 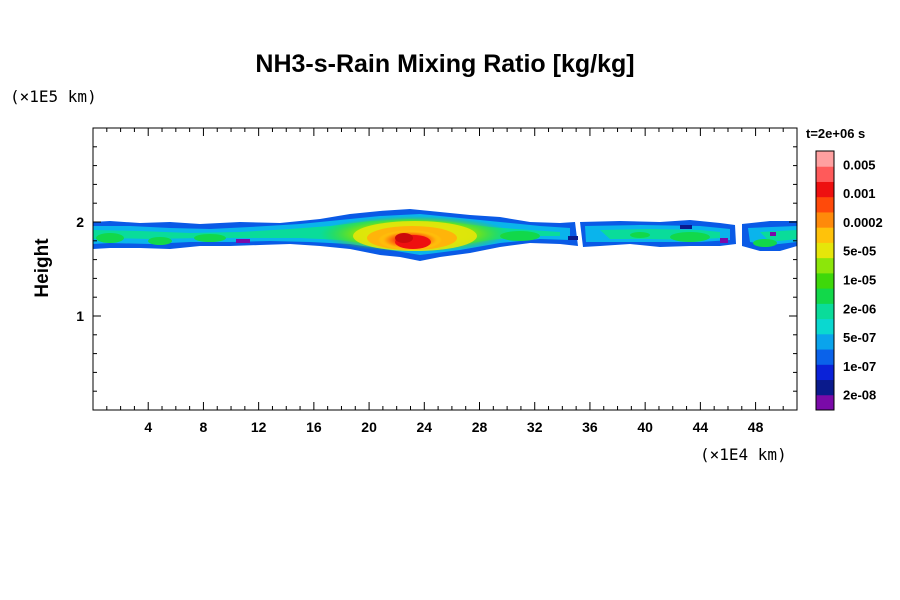 What do you see at coordinates (314, 427) in the screenshot?
I see `x-tick-label: 16` at bounding box center [314, 427].